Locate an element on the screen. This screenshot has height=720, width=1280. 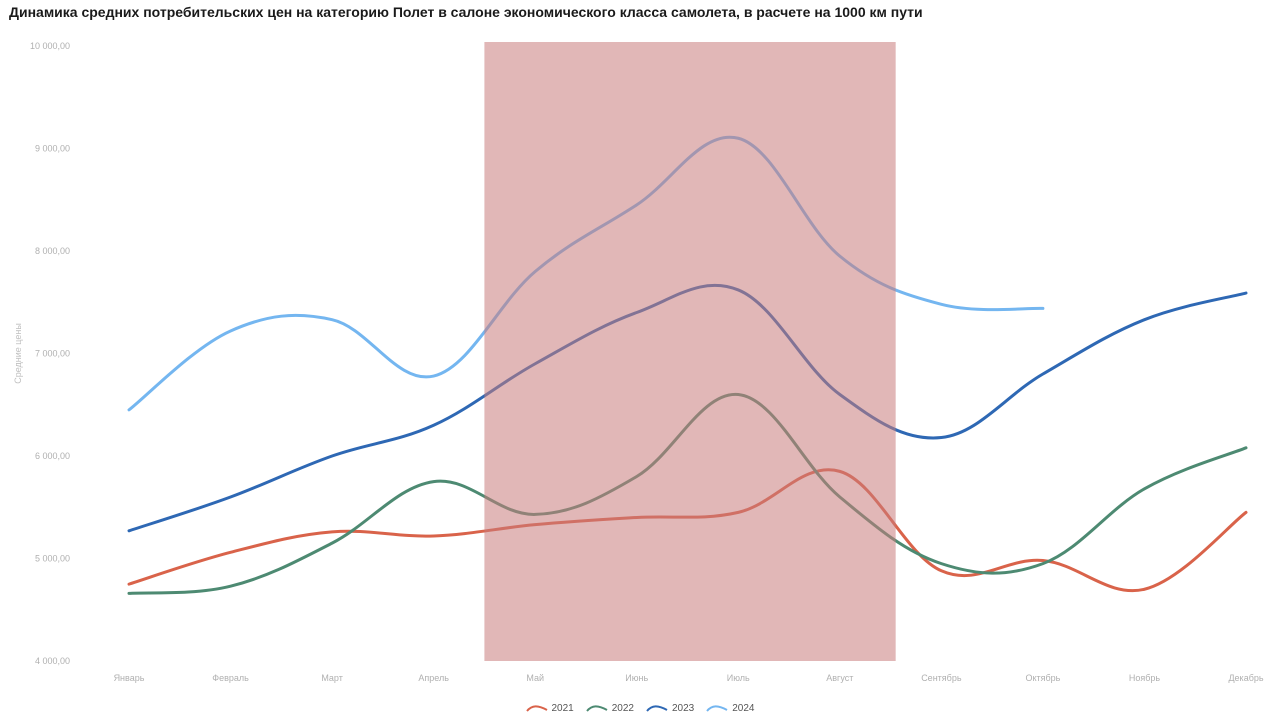
x-tick-label: Июль is located at coordinates (738, 678).